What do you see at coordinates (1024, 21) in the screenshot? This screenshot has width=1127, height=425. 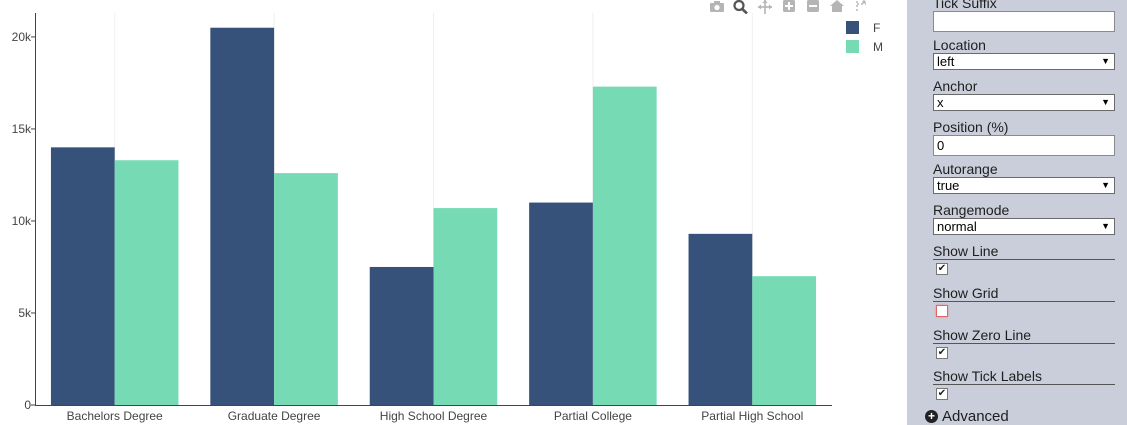 I see `tick-suffix-input` at bounding box center [1024, 21].